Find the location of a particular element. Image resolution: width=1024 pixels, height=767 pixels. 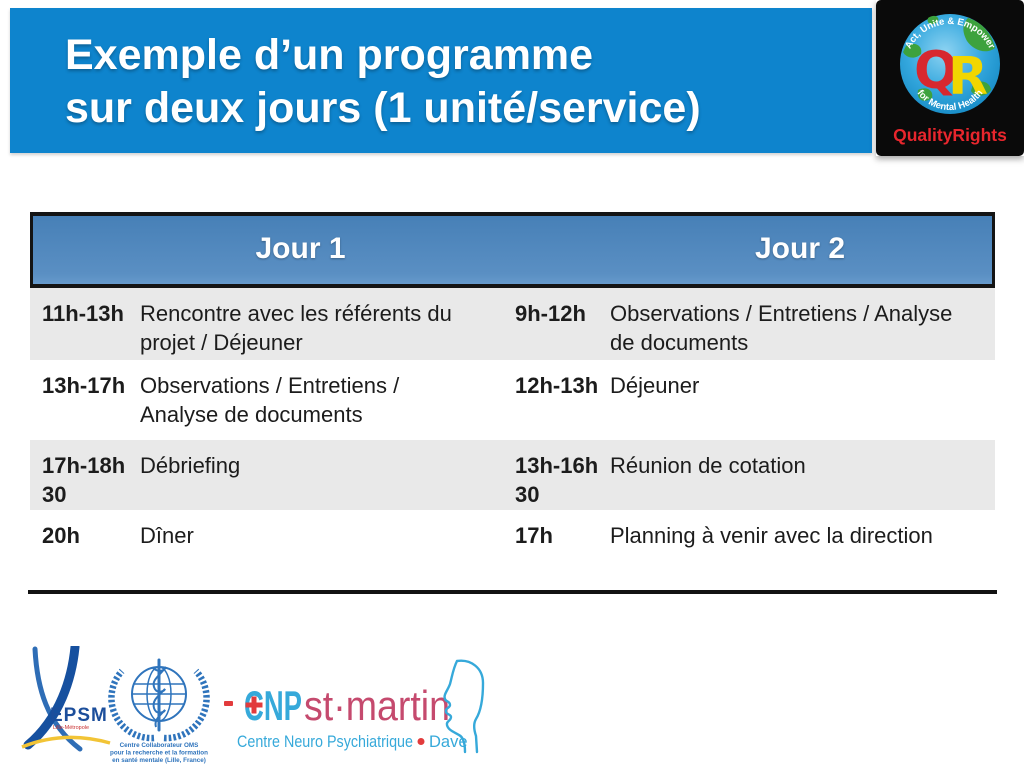

epsm-wordmark: EPSM is located at coordinates (79, 715).